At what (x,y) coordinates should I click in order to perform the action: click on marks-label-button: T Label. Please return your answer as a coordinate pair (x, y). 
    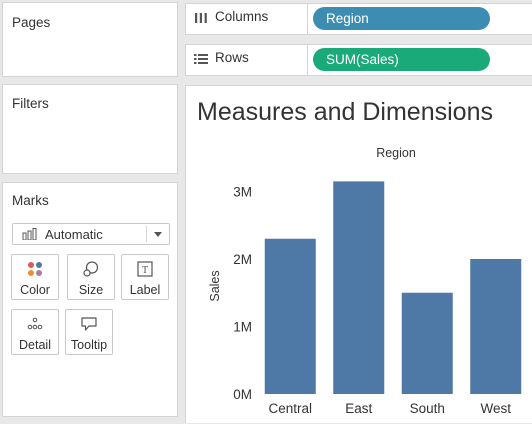
    Looking at the image, I should click on (145, 277).